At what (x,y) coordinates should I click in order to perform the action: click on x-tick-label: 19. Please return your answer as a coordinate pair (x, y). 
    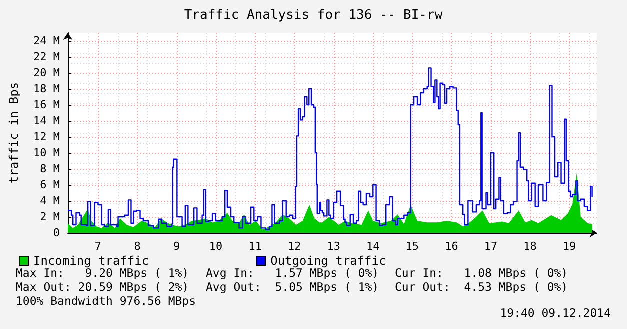
    Looking at the image, I should click on (569, 246).